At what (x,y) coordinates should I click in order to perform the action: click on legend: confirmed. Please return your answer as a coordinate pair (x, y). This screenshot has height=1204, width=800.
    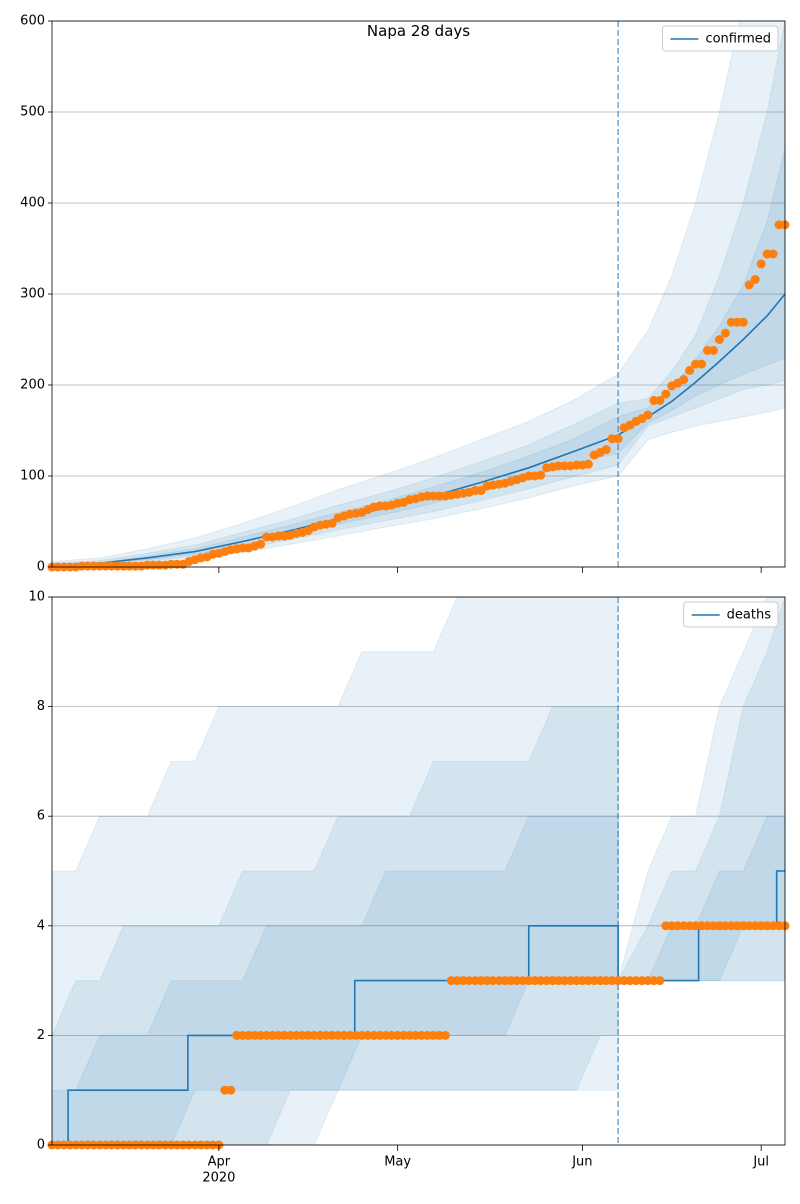
    Looking at the image, I should click on (720, 38).